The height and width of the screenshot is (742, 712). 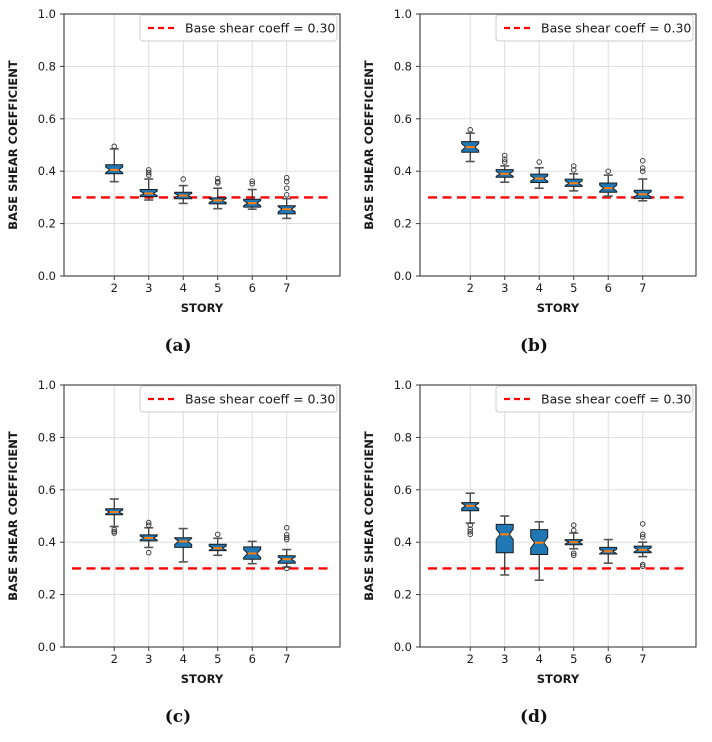 I want to click on subplot-caption-a: (a), so click(x=178, y=346).